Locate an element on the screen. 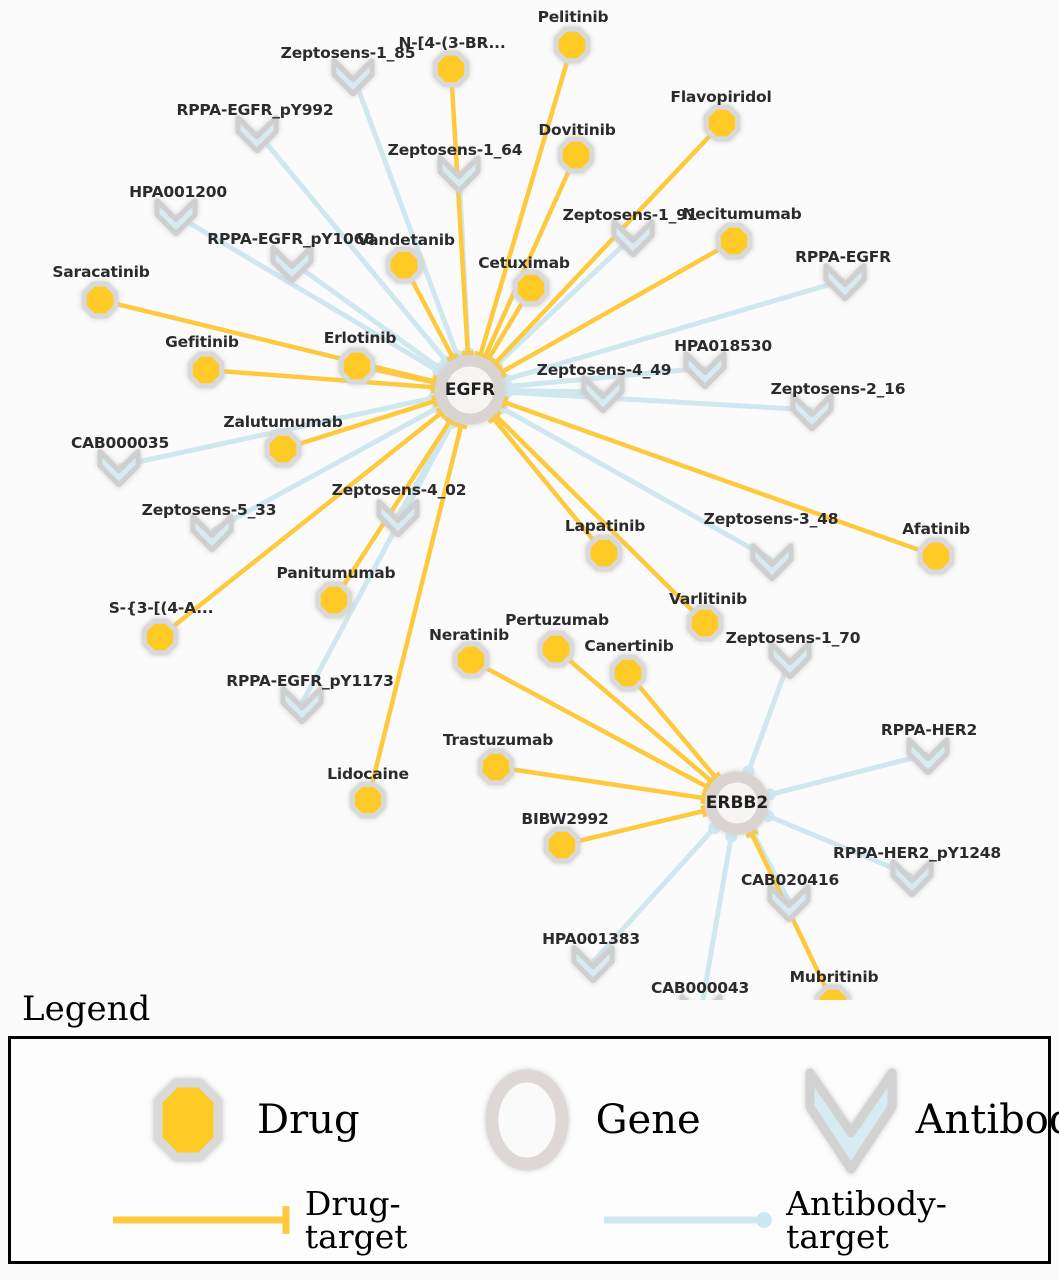 The image size is (1059, 1280). legend-shapes-row: Drug Gene Antibody is located at coordinates (535, 1120).